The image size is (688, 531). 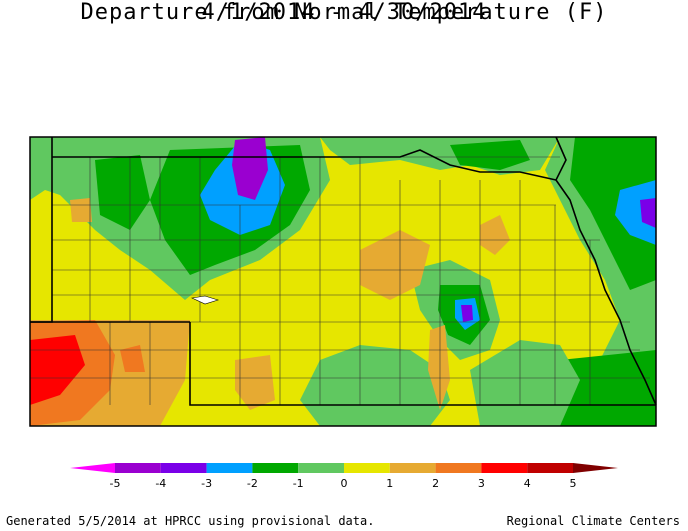 I want to click on legend-tick-label: 4, so click(x=527, y=483).